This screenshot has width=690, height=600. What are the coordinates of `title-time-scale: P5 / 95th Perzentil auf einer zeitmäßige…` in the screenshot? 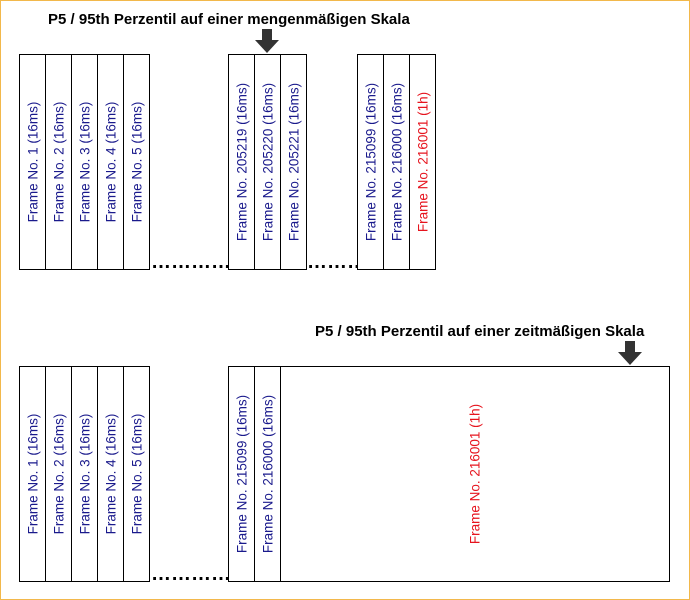 It's located at (480, 331).